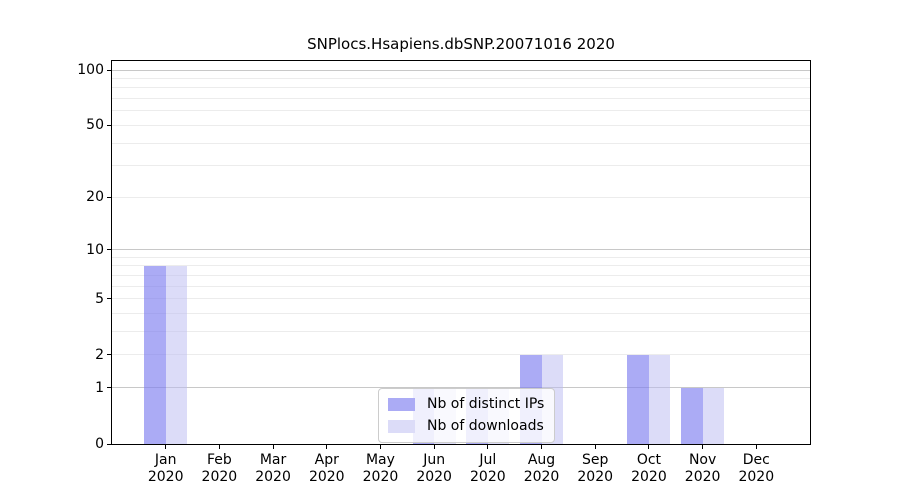 Image resolution: width=900 pixels, height=500 pixels. What do you see at coordinates (219, 460) in the screenshot?
I see `x-tick-month: Feb` at bounding box center [219, 460].